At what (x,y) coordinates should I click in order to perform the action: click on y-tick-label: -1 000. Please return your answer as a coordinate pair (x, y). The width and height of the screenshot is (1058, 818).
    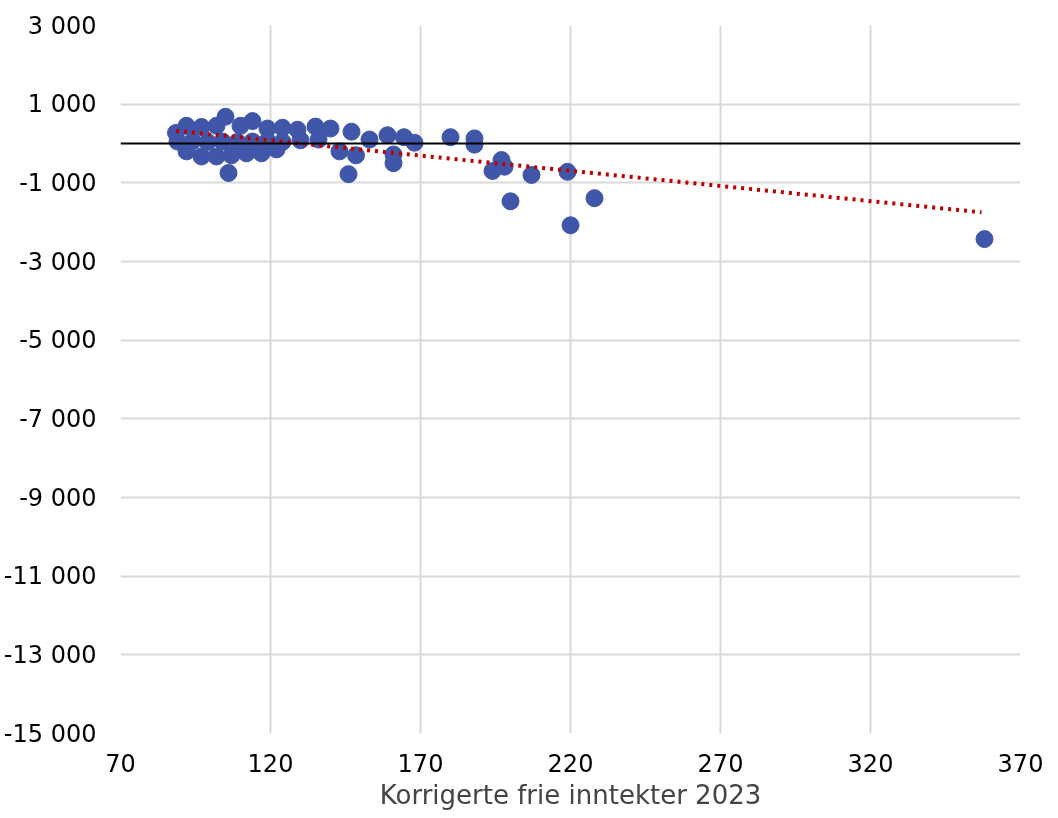
    Looking at the image, I should click on (58, 182).